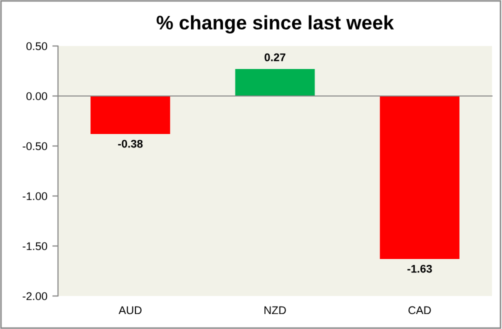 This screenshot has height=329, width=502. I want to click on chart-title: % change since last week, so click(275, 24).